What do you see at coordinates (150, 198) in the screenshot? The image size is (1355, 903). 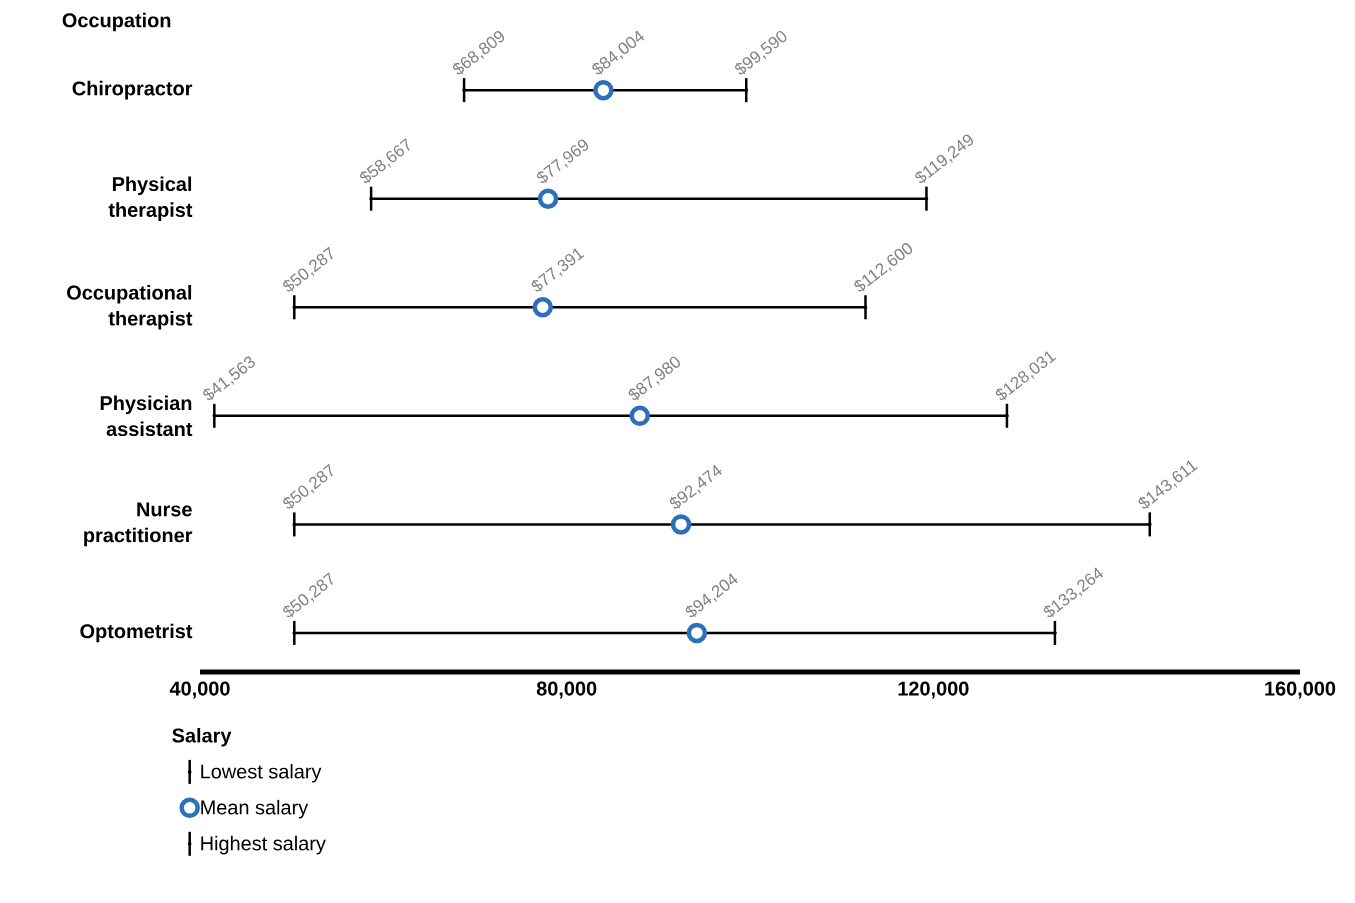 I see `y-tick-label: Physical therapist` at bounding box center [150, 198].